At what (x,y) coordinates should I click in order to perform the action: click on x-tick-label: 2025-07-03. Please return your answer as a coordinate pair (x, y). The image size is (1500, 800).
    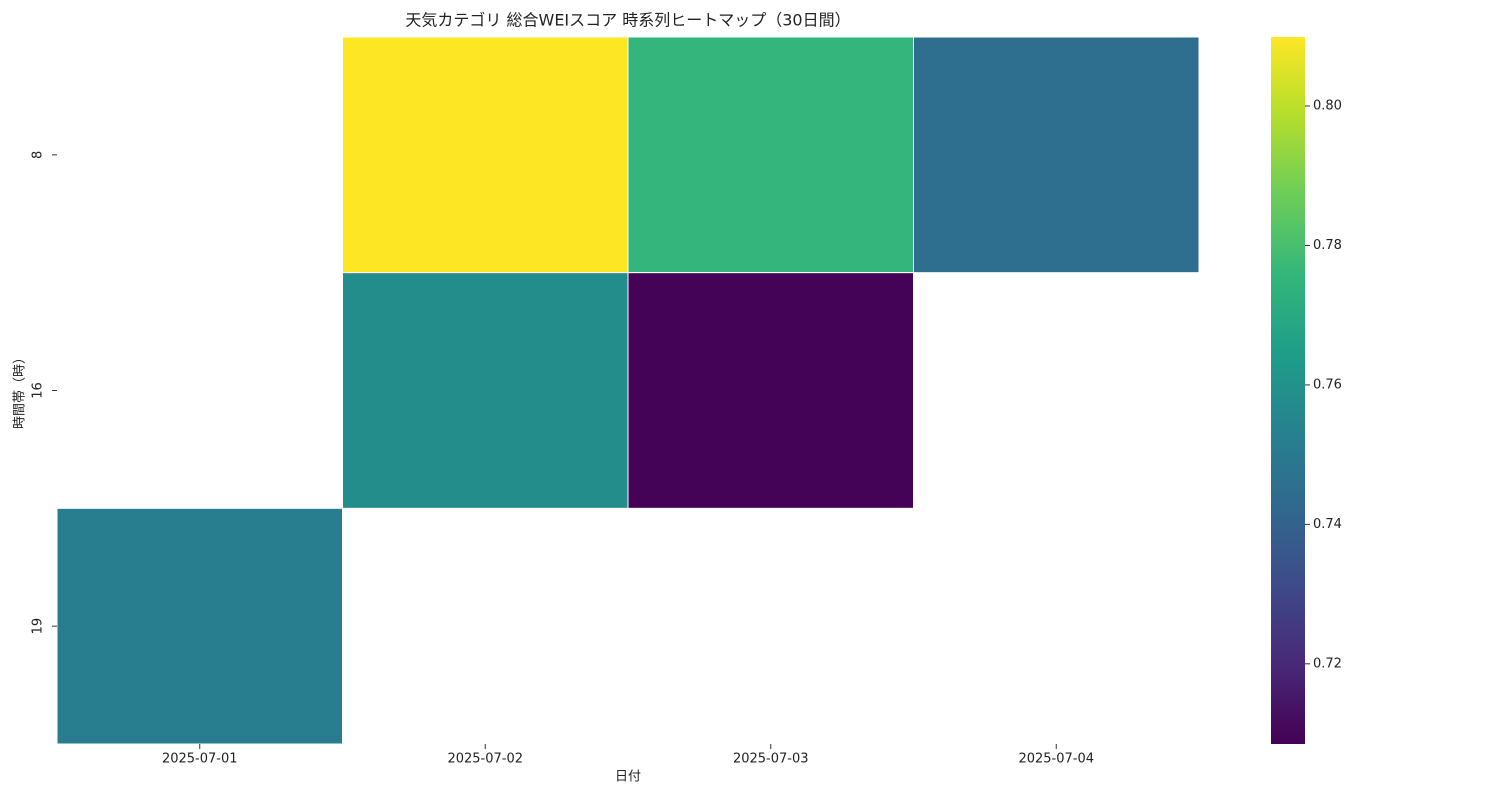
    Looking at the image, I should click on (771, 759).